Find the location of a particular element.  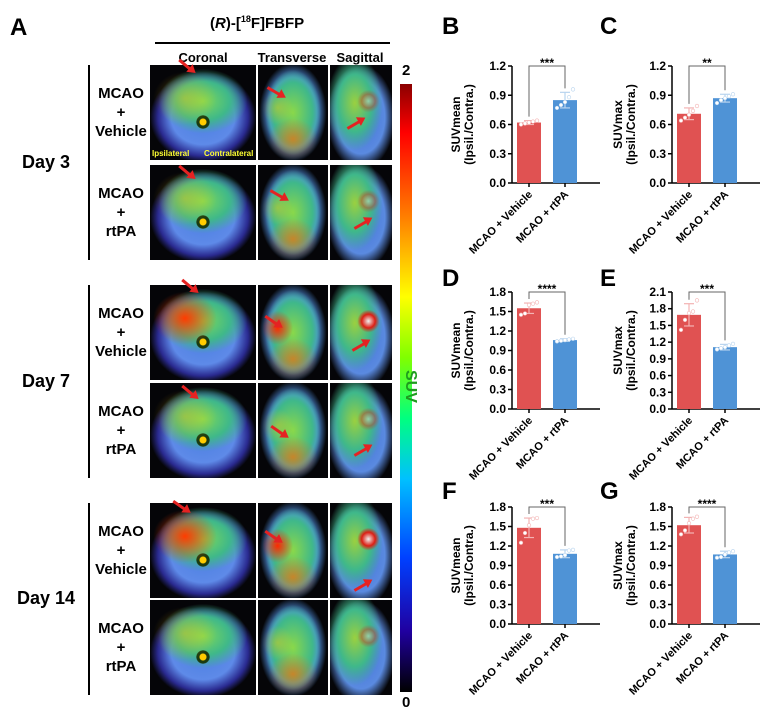

column-header-coronal: Coronal is located at coordinates (203, 57).